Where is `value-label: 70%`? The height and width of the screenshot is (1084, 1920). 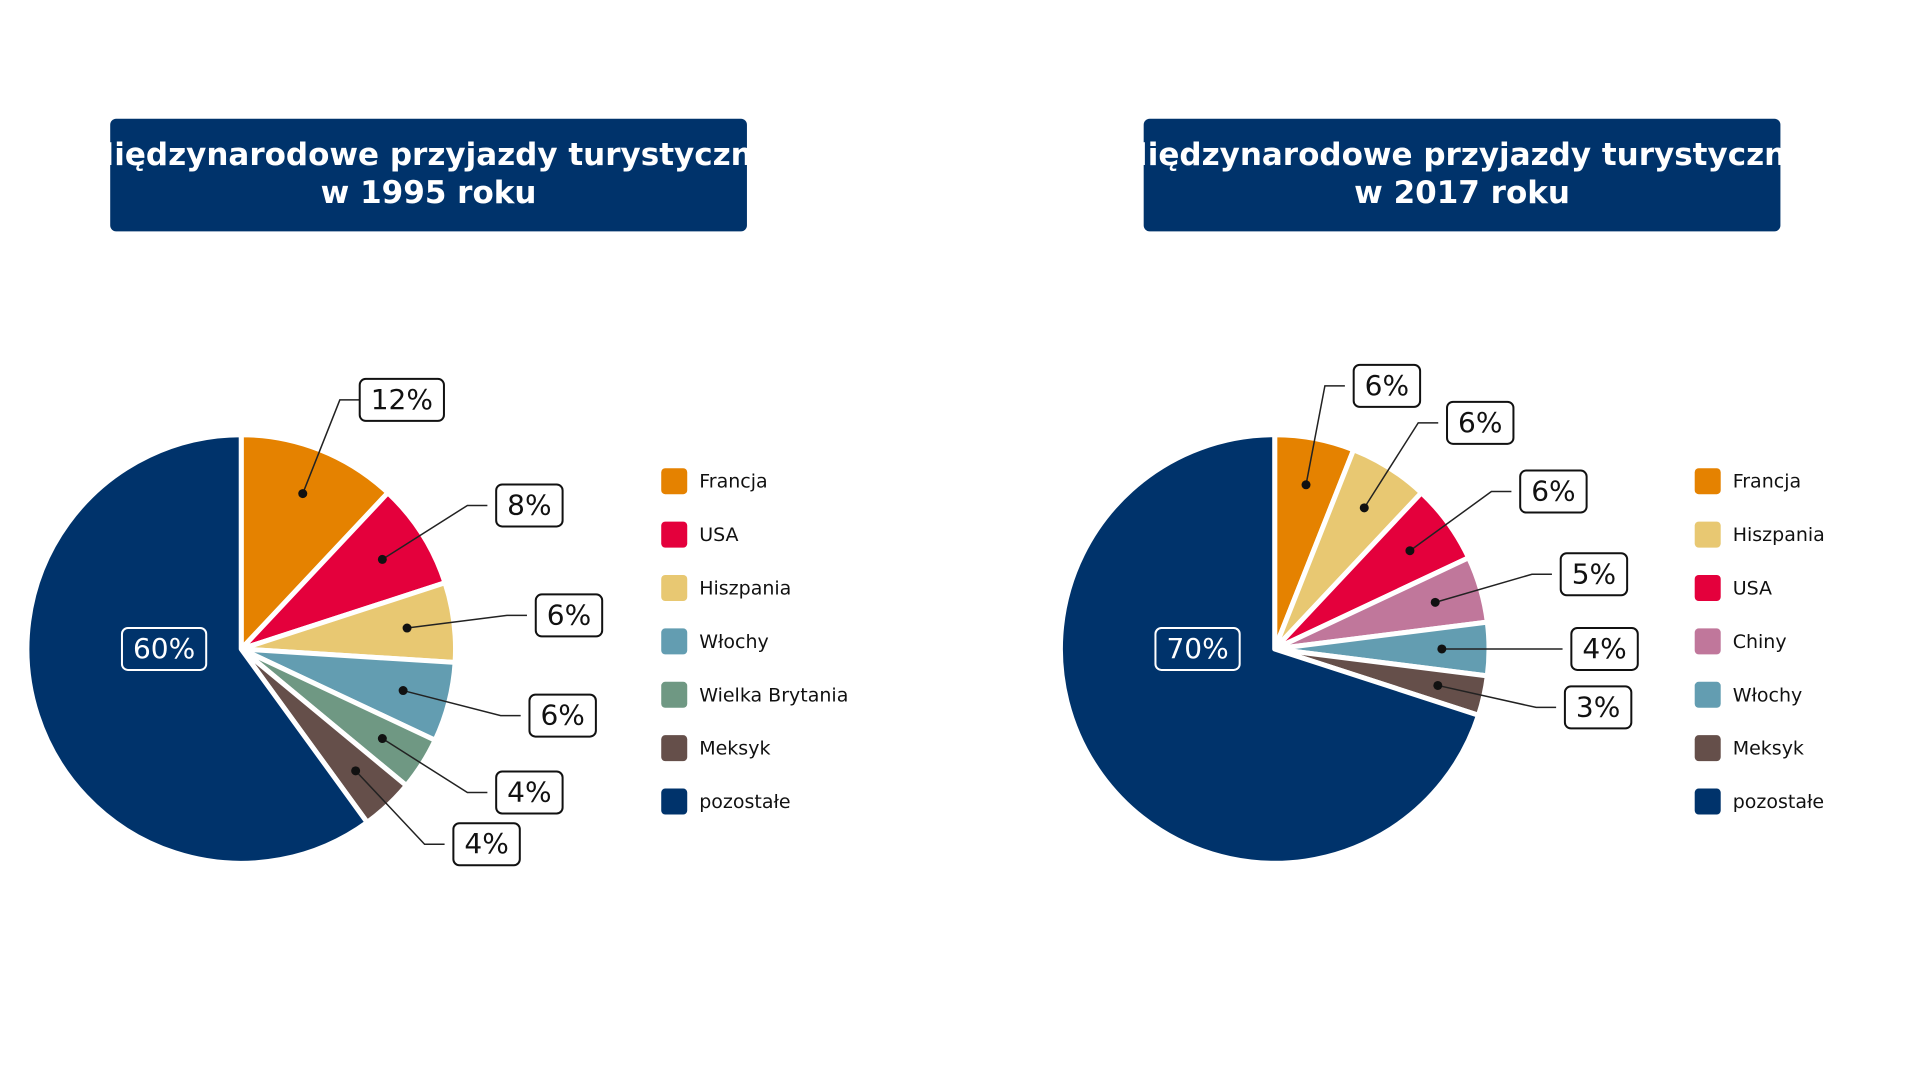
value-label: 70% is located at coordinates (1197, 648).